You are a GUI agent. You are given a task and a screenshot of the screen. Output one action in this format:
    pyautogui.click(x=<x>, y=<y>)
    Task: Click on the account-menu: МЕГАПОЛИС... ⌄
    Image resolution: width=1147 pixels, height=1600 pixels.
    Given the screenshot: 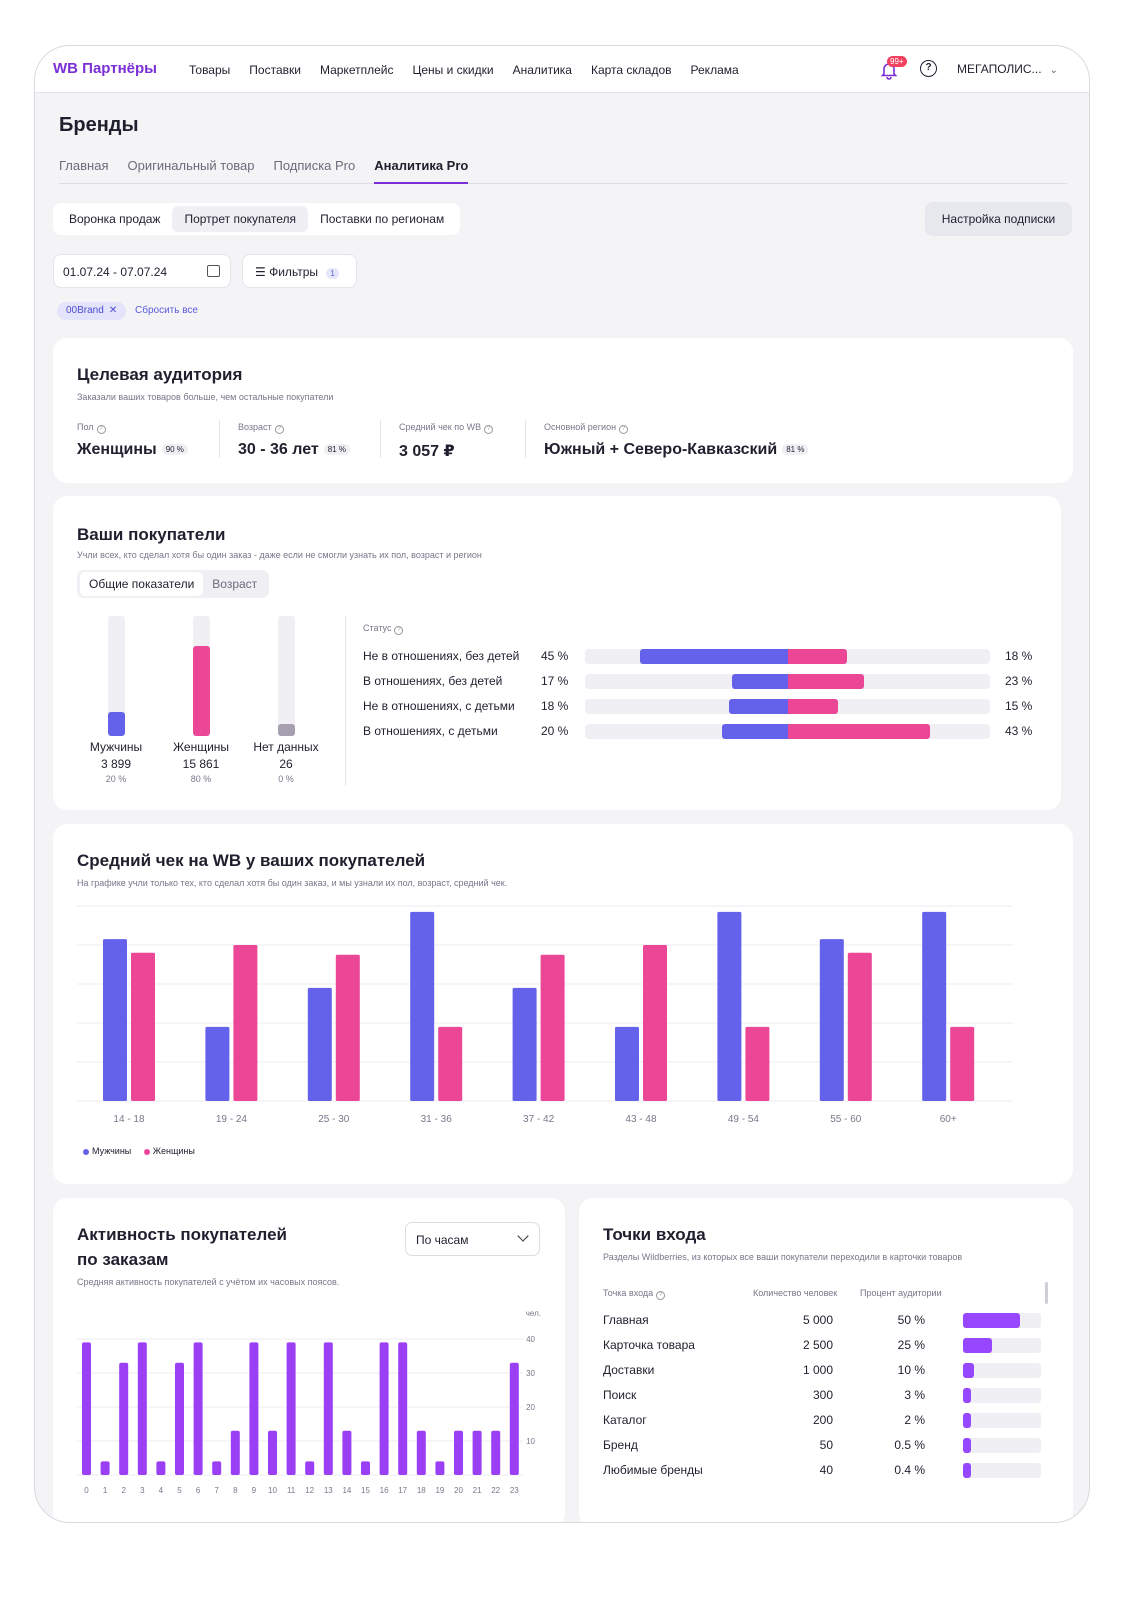 What is the action you would take?
    pyautogui.click(x=1007, y=69)
    